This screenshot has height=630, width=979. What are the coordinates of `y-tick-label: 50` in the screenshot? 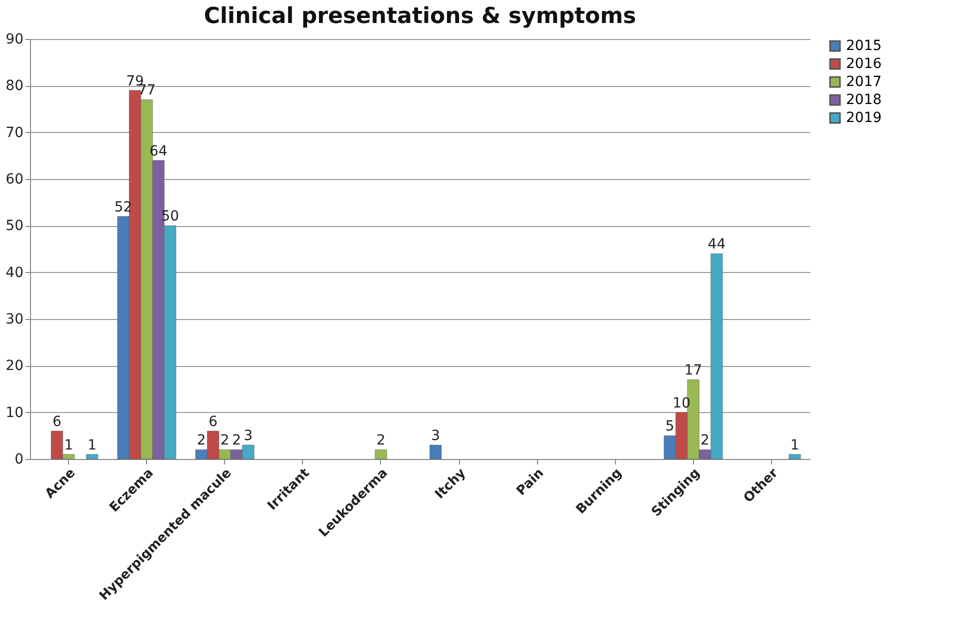 It's located at (15, 226).